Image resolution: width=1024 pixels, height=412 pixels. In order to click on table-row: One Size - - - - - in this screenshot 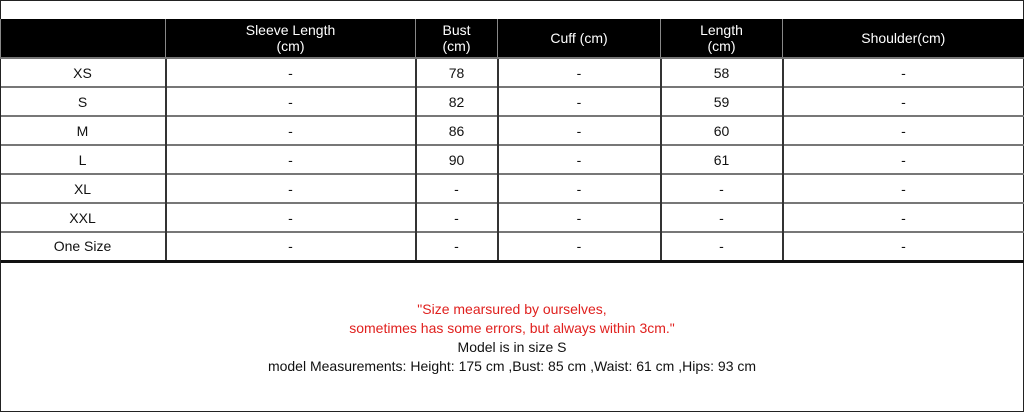, I will do `click(512, 247)`.